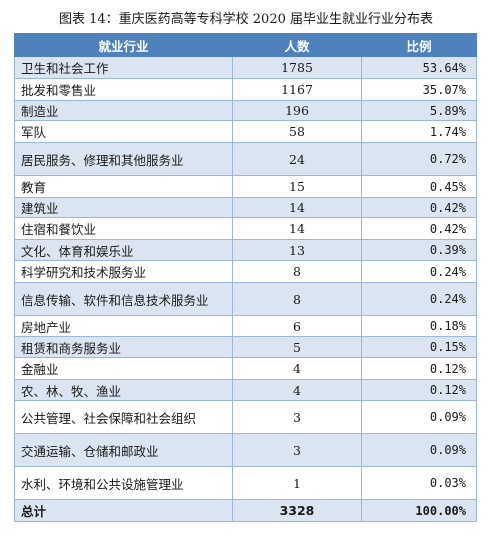 This screenshot has height=542, width=492. What do you see at coordinates (246, 19) in the screenshot?
I see `table-caption: 图表 14：重庆医药高等专科学校 2020 届毕业生就业行业分布表` at bounding box center [246, 19].